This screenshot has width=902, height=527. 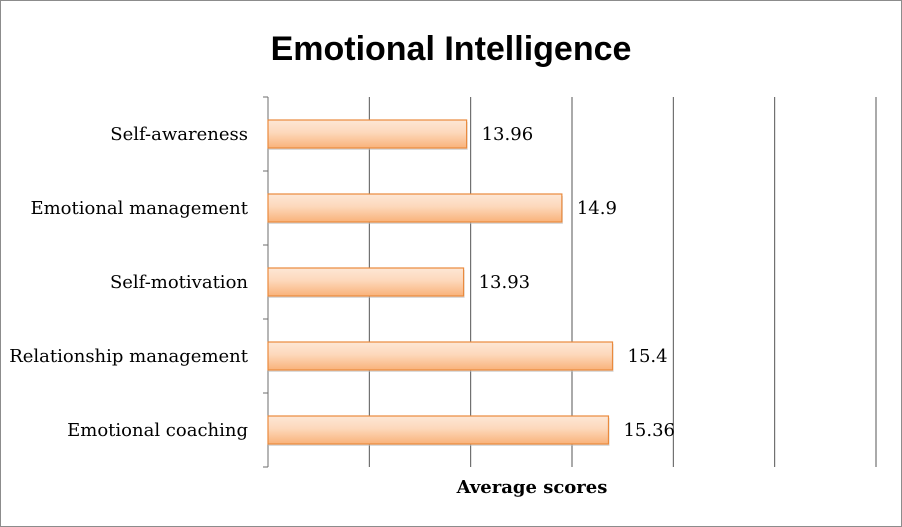 What do you see at coordinates (577, 282) in the screenshot?
I see `value-labels: 13.96 14.9 13.93 15.4 15.36` at bounding box center [577, 282].